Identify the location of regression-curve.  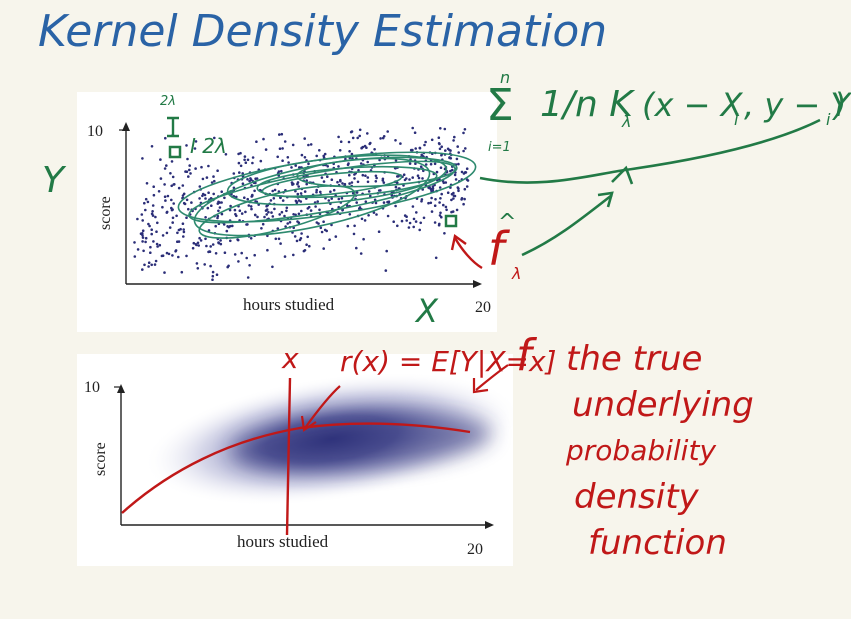
(296, 468).